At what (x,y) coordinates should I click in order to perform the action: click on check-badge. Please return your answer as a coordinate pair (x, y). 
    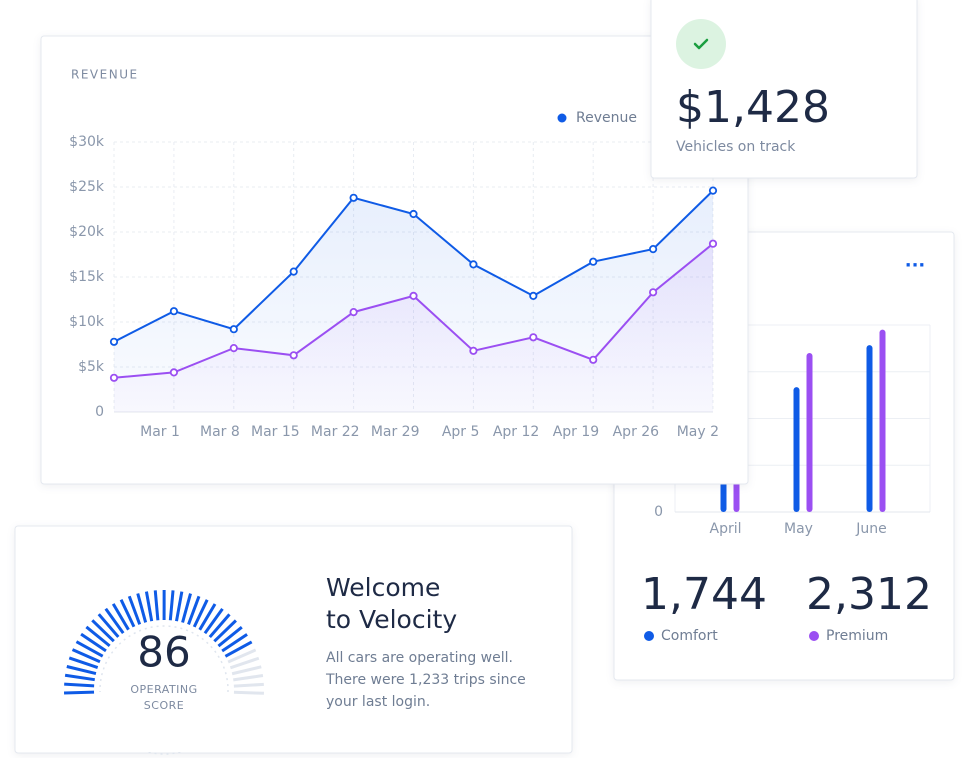
    Looking at the image, I should click on (701, 44).